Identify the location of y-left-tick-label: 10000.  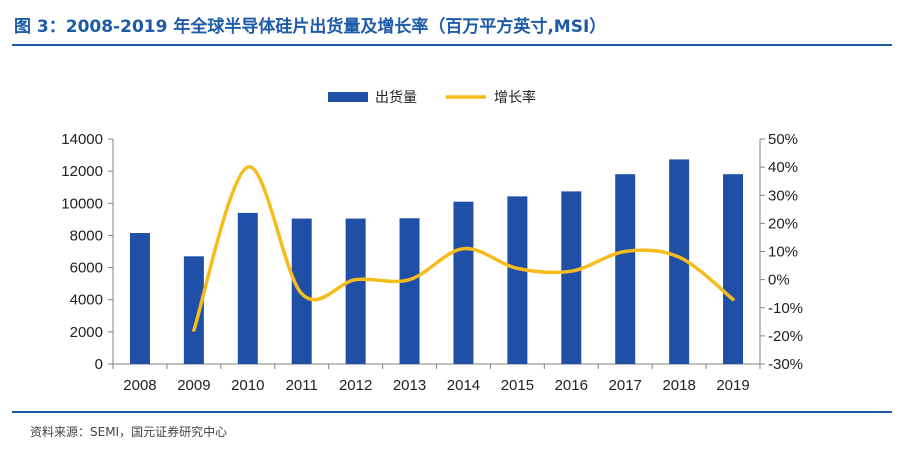
(82, 203).